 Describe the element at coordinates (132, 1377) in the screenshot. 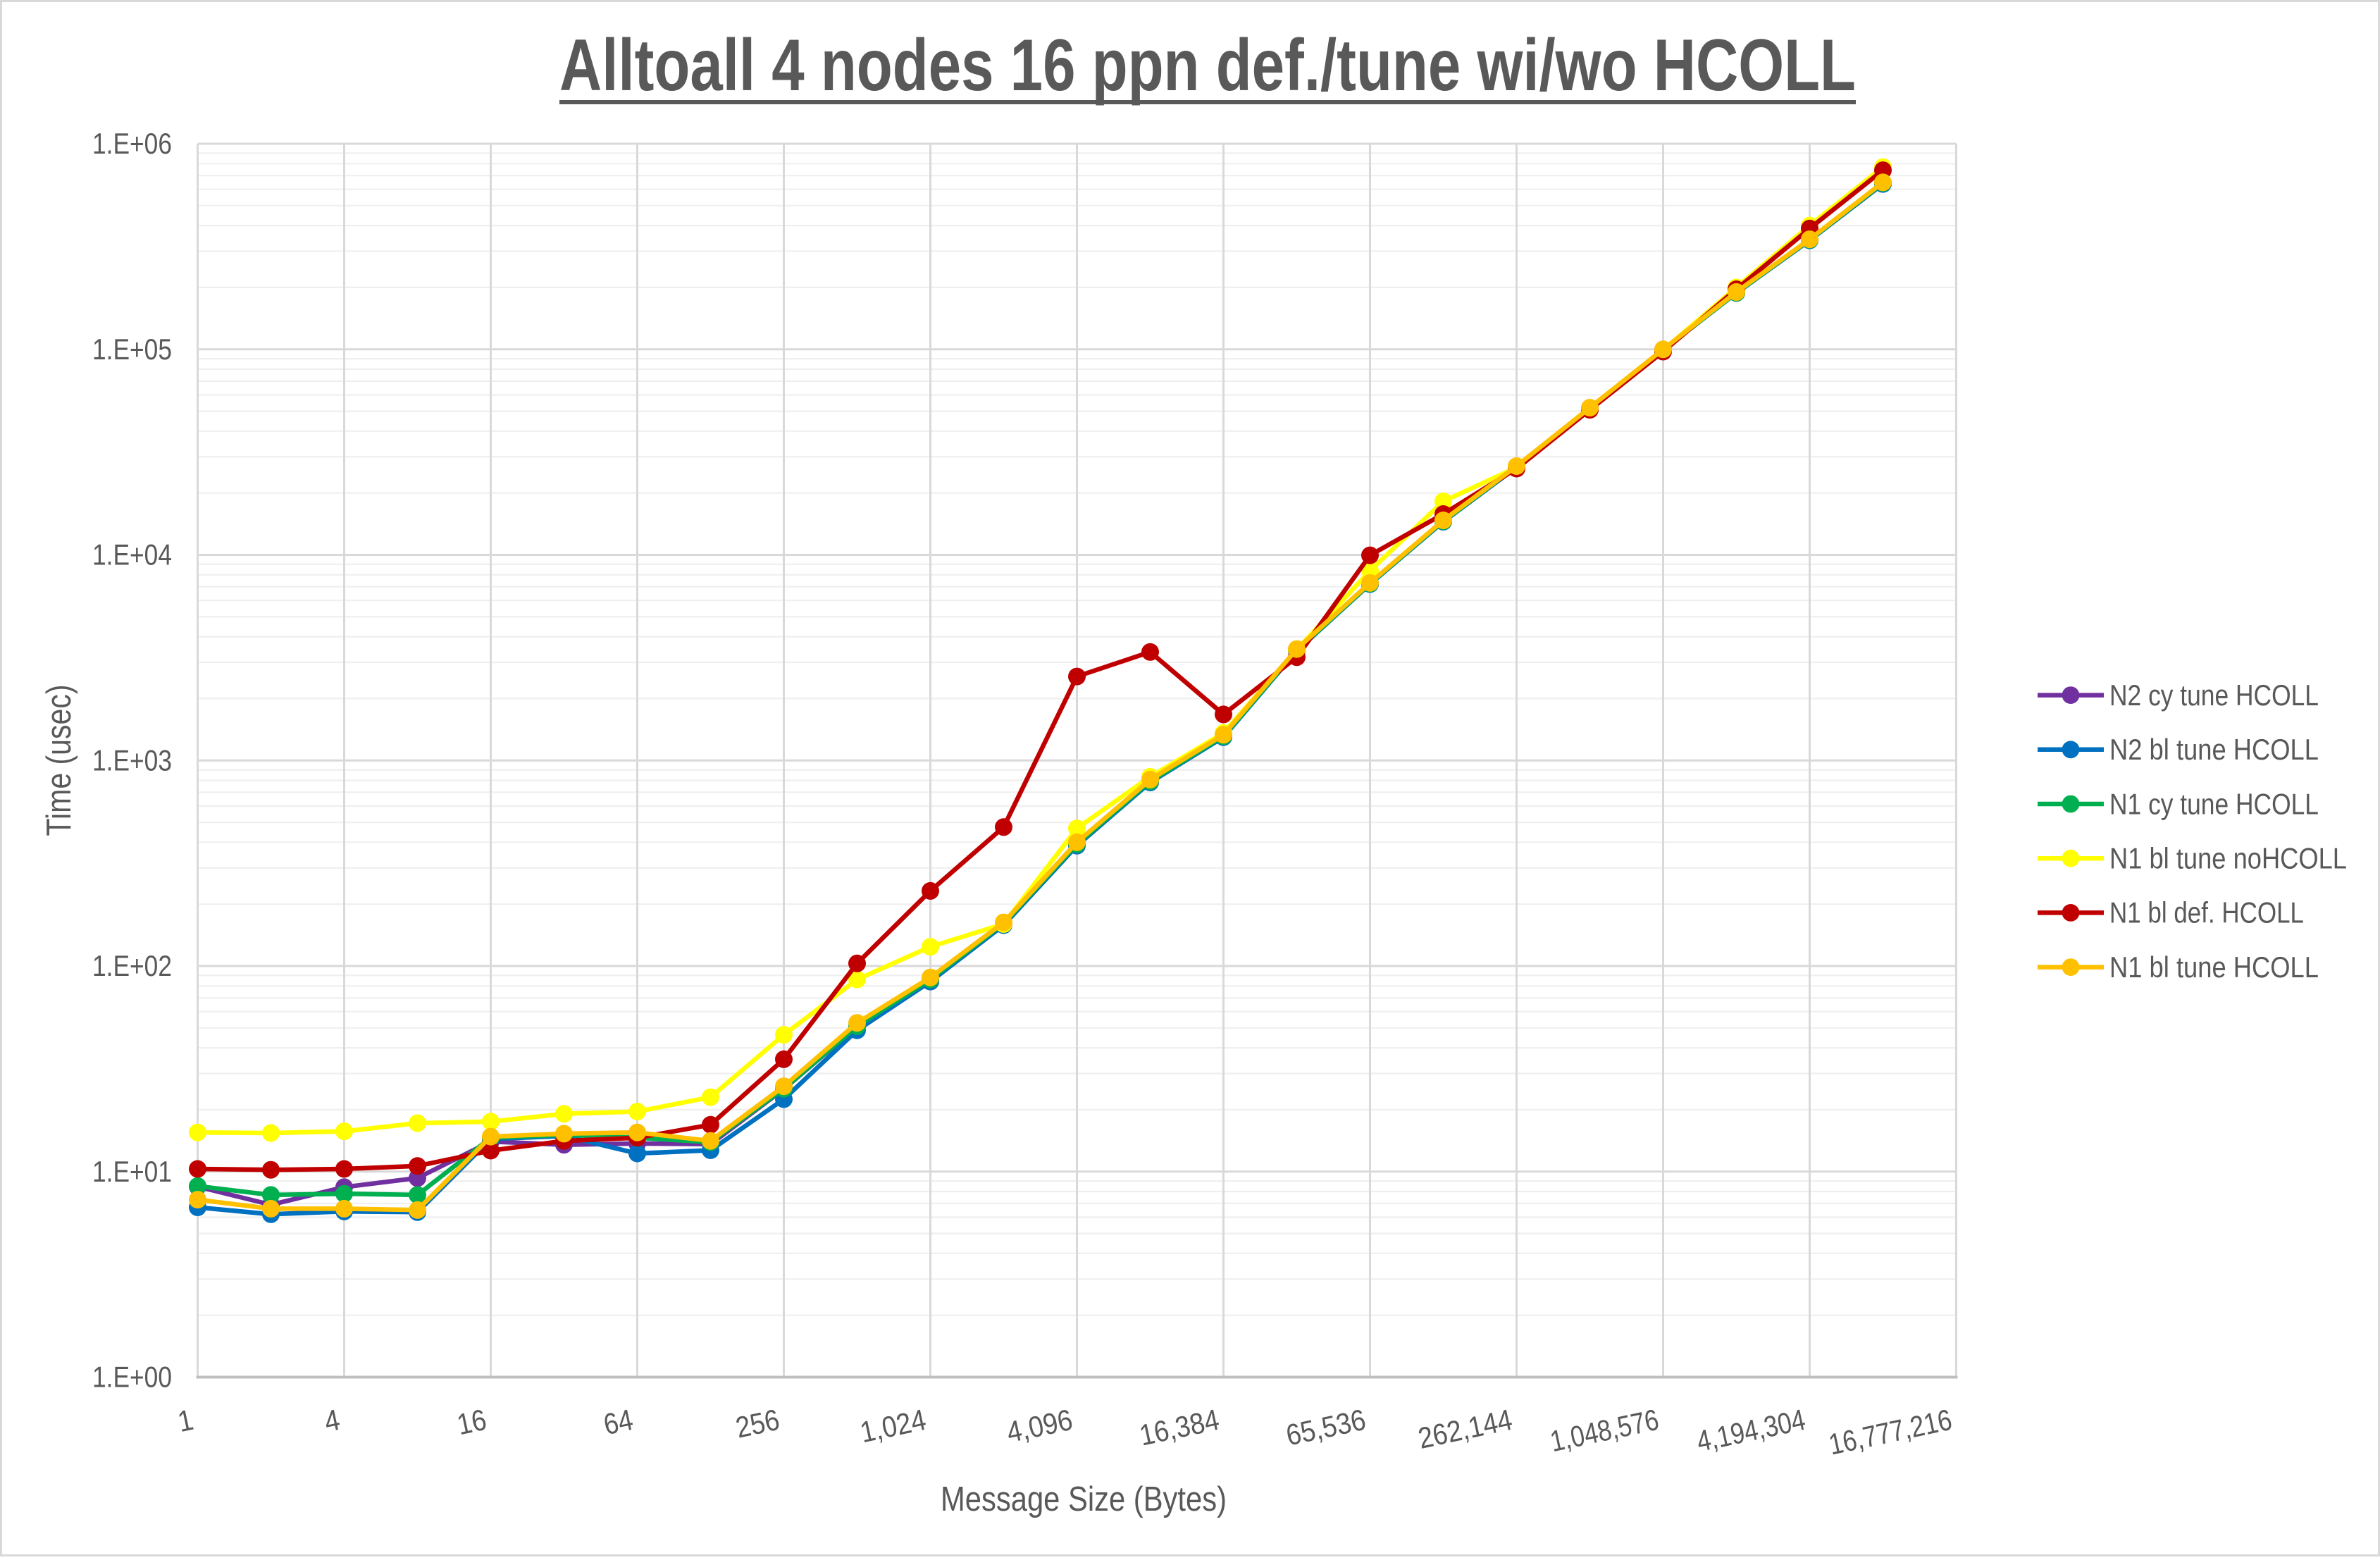

I see `svg-text: 1.E+00` at that location.